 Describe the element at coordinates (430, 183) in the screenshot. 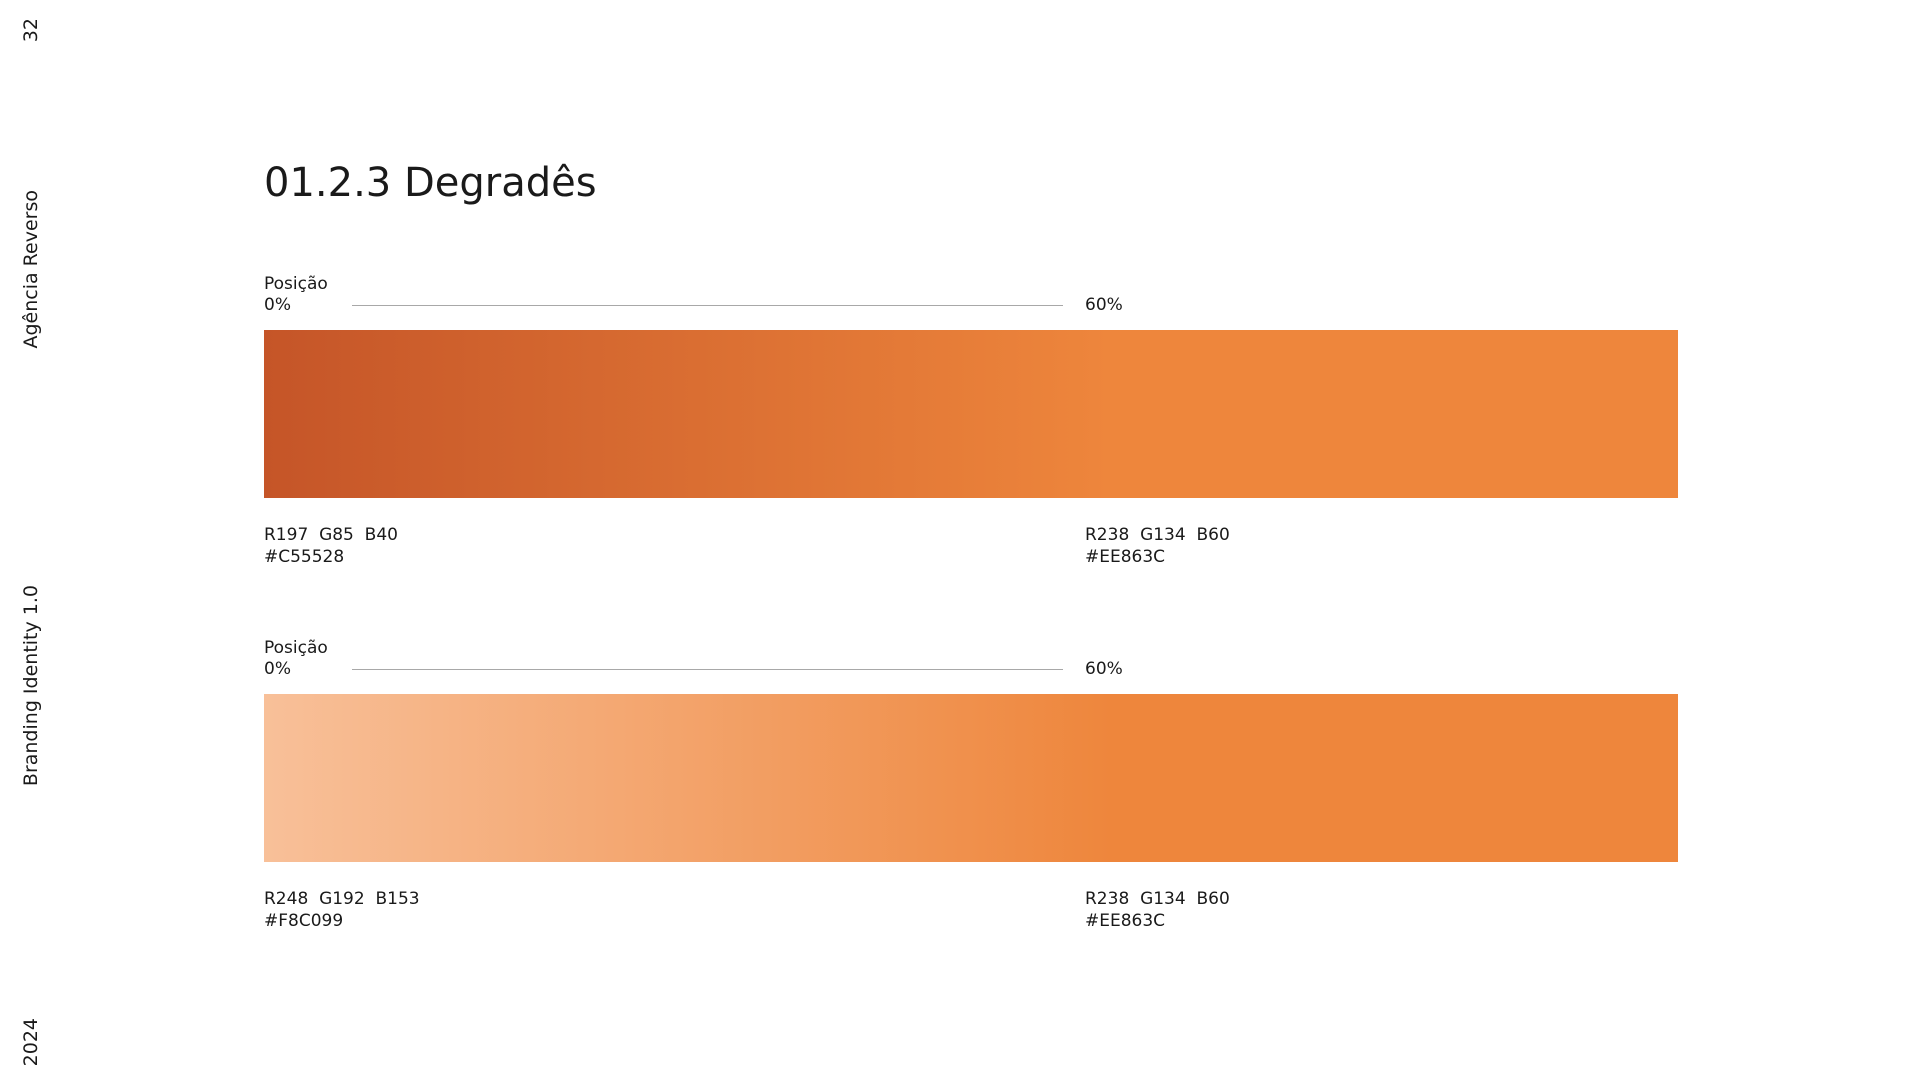

I see `section-title: 01.2.3 Degradês` at that location.